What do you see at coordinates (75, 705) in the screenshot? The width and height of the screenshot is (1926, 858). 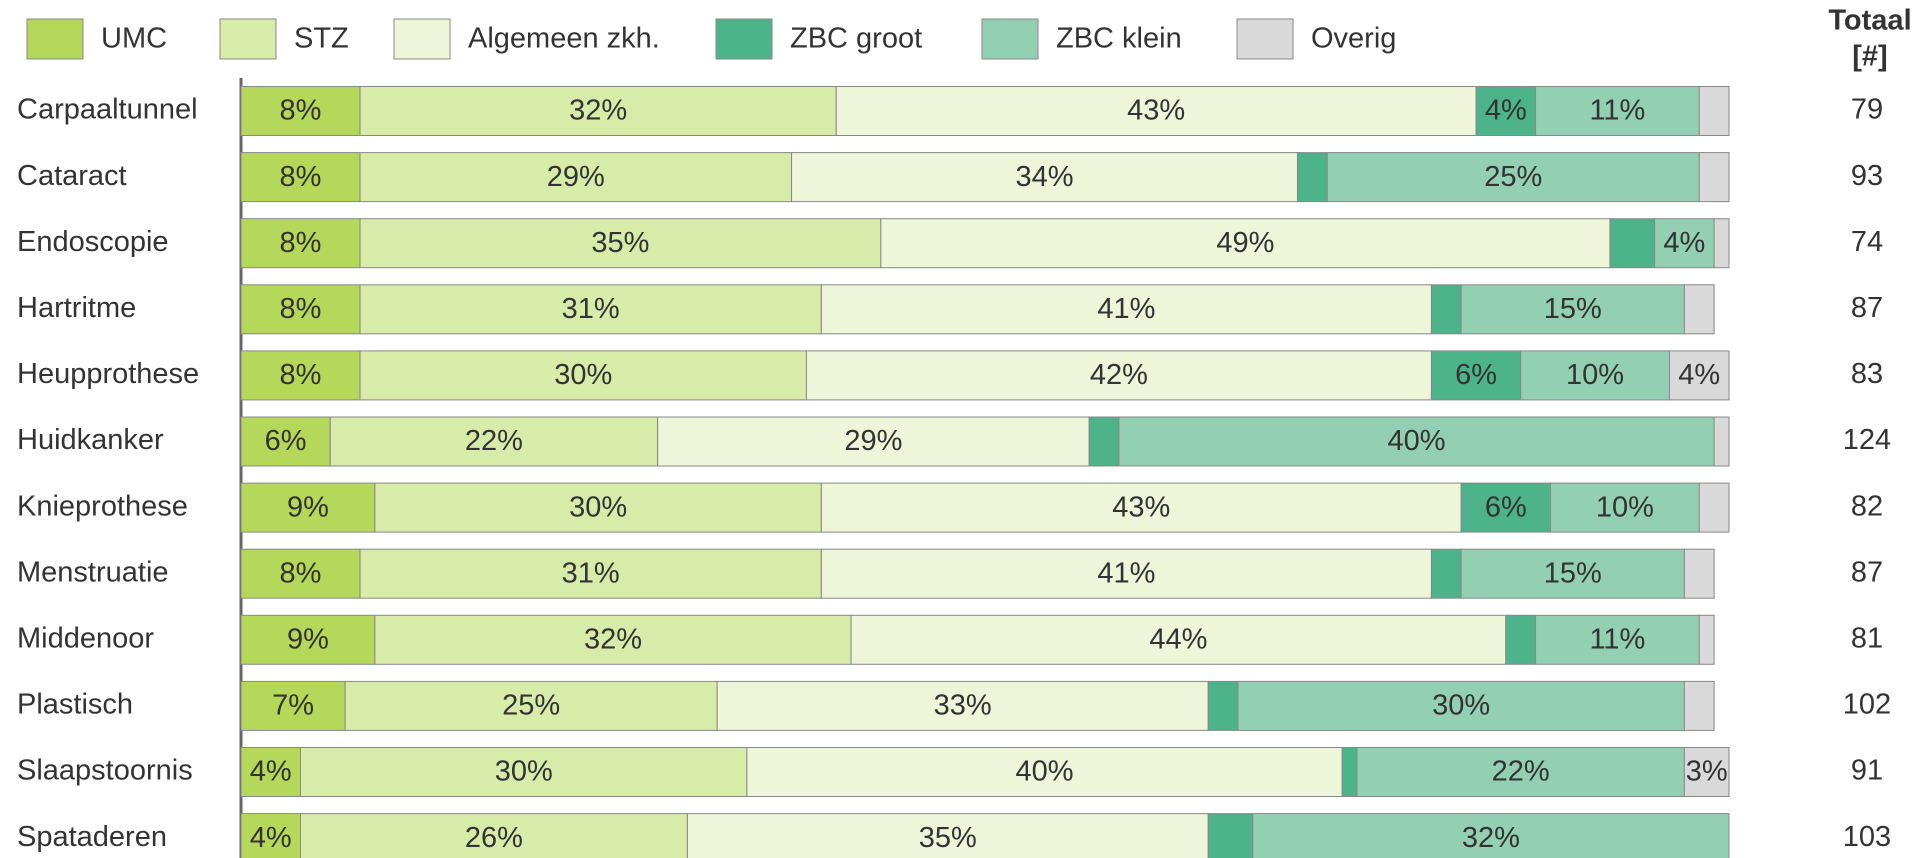 I see `category-label: Plastisch` at bounding box center [75, 705].